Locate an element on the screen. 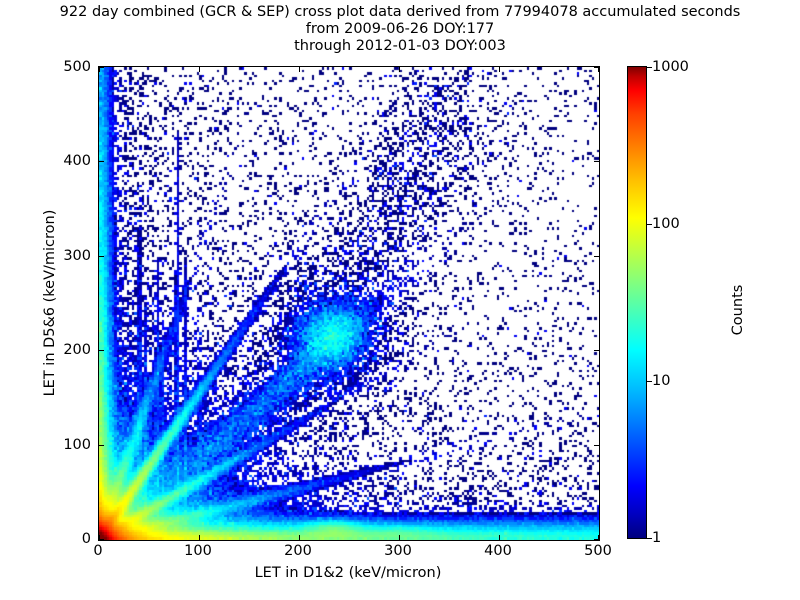  ytick-label-300: 300 is located at coordinates (77, 256).